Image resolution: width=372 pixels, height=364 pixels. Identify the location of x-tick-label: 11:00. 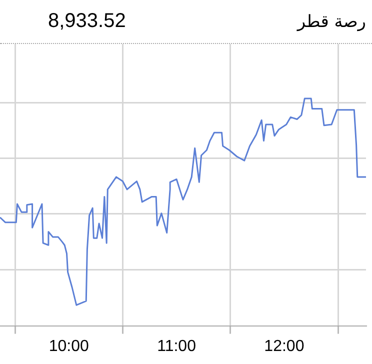
(176, 346).